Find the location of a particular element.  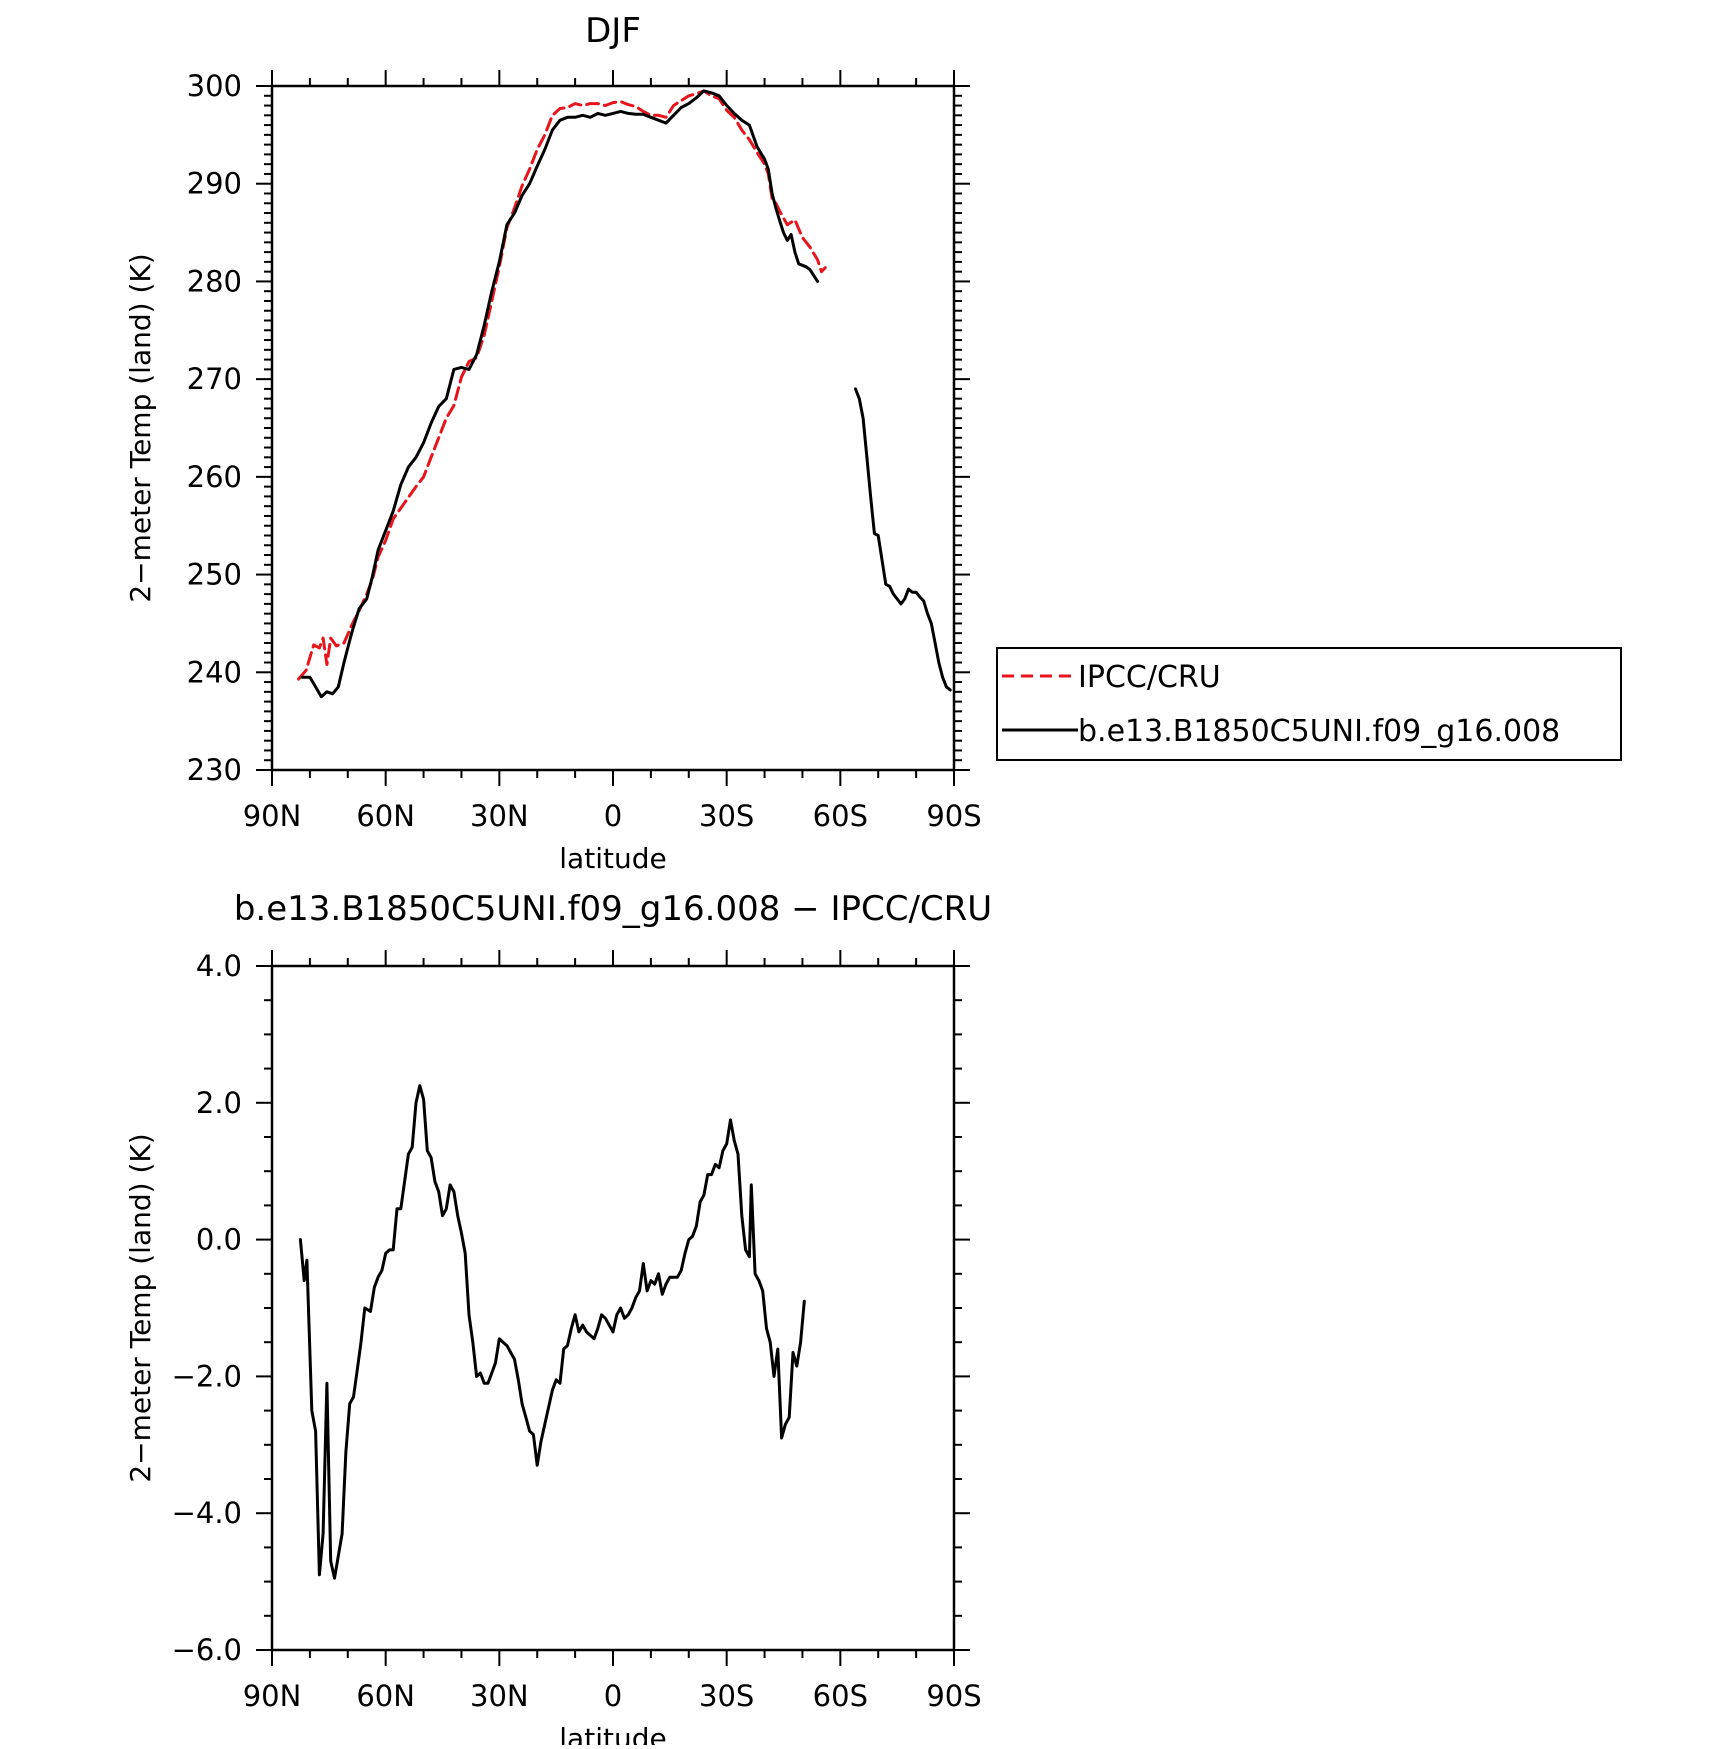

top-panel-series is located at coordinates (624, 394).